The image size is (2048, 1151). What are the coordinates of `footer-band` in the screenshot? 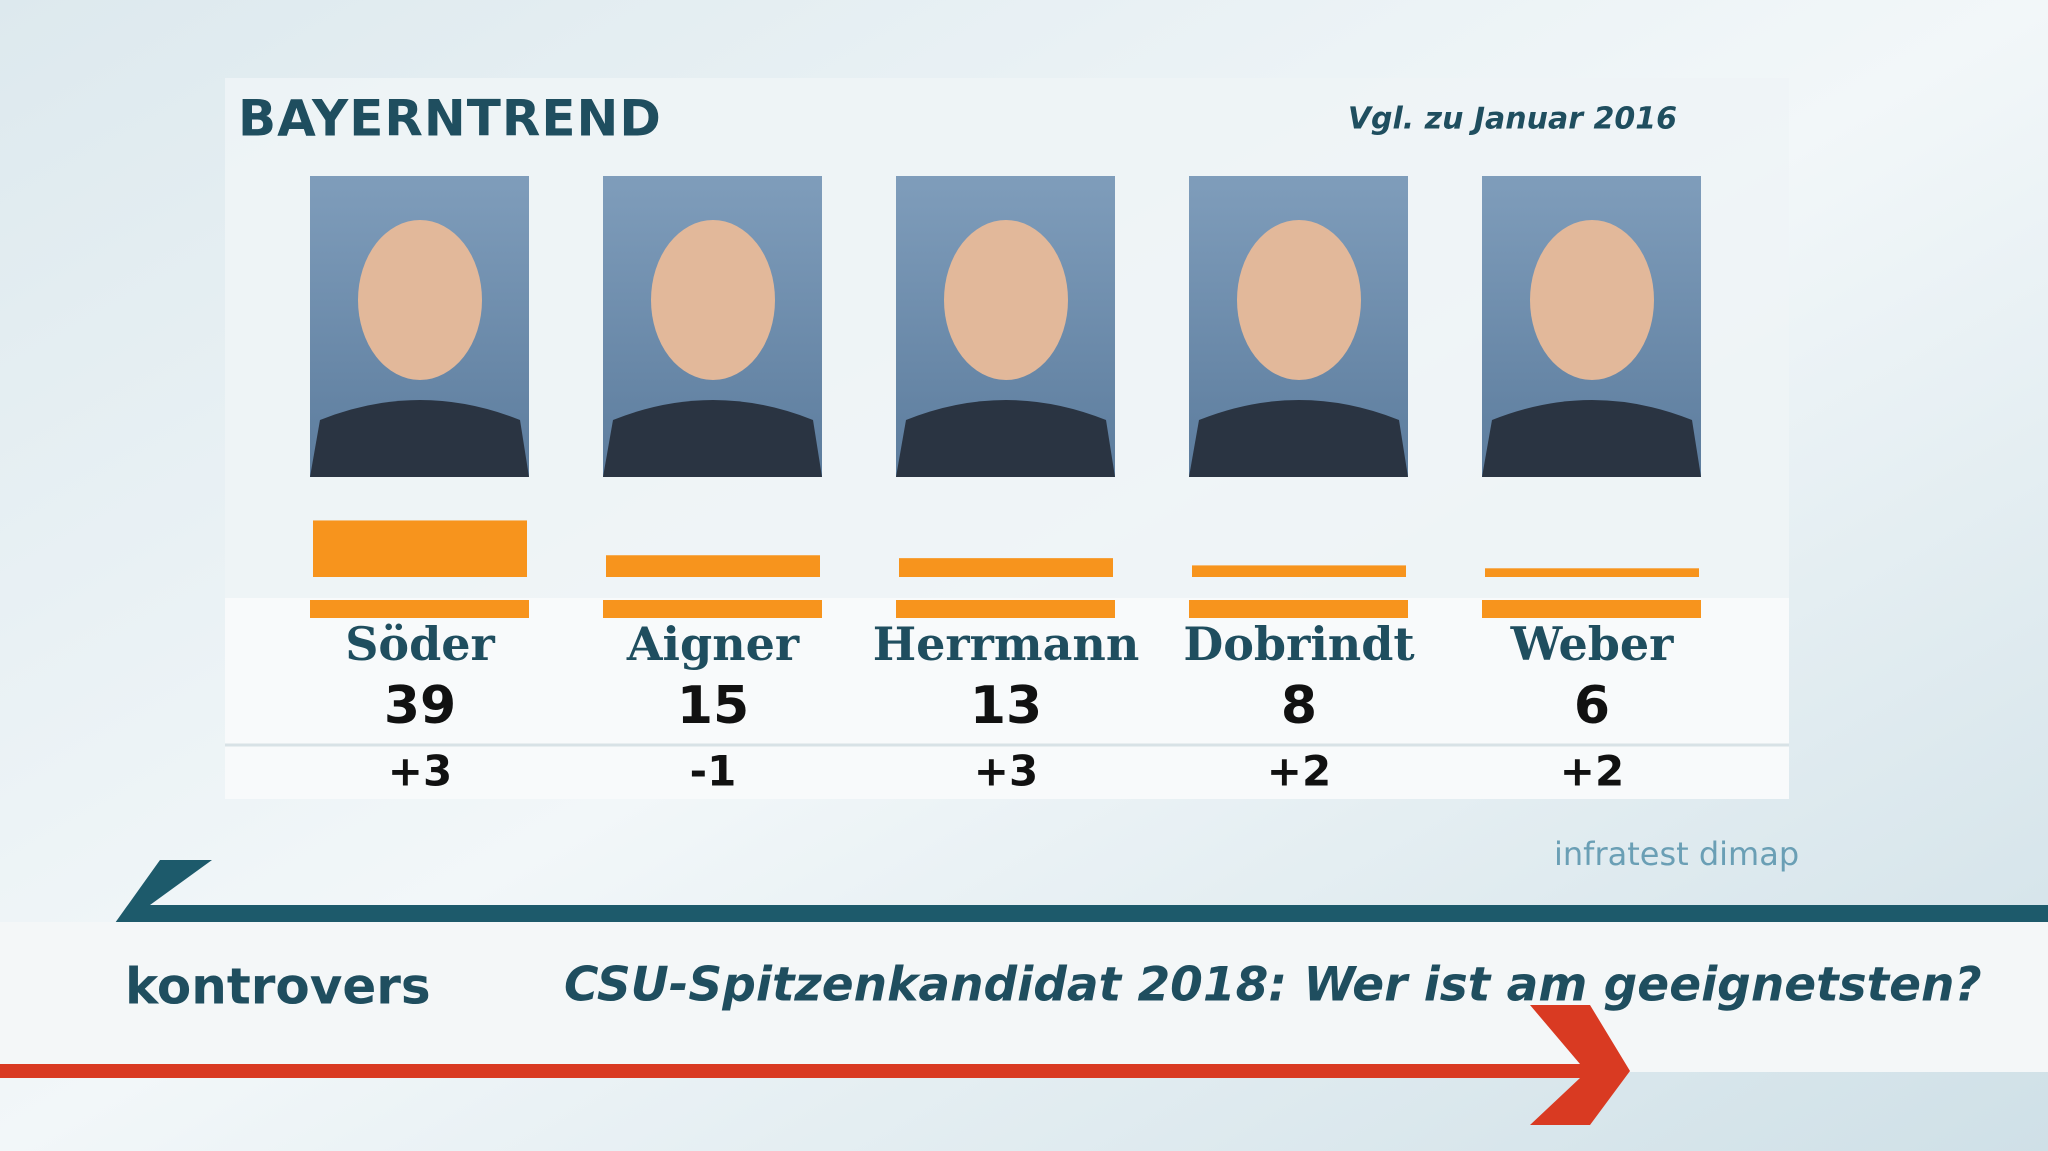 It's located at (1024, 997).